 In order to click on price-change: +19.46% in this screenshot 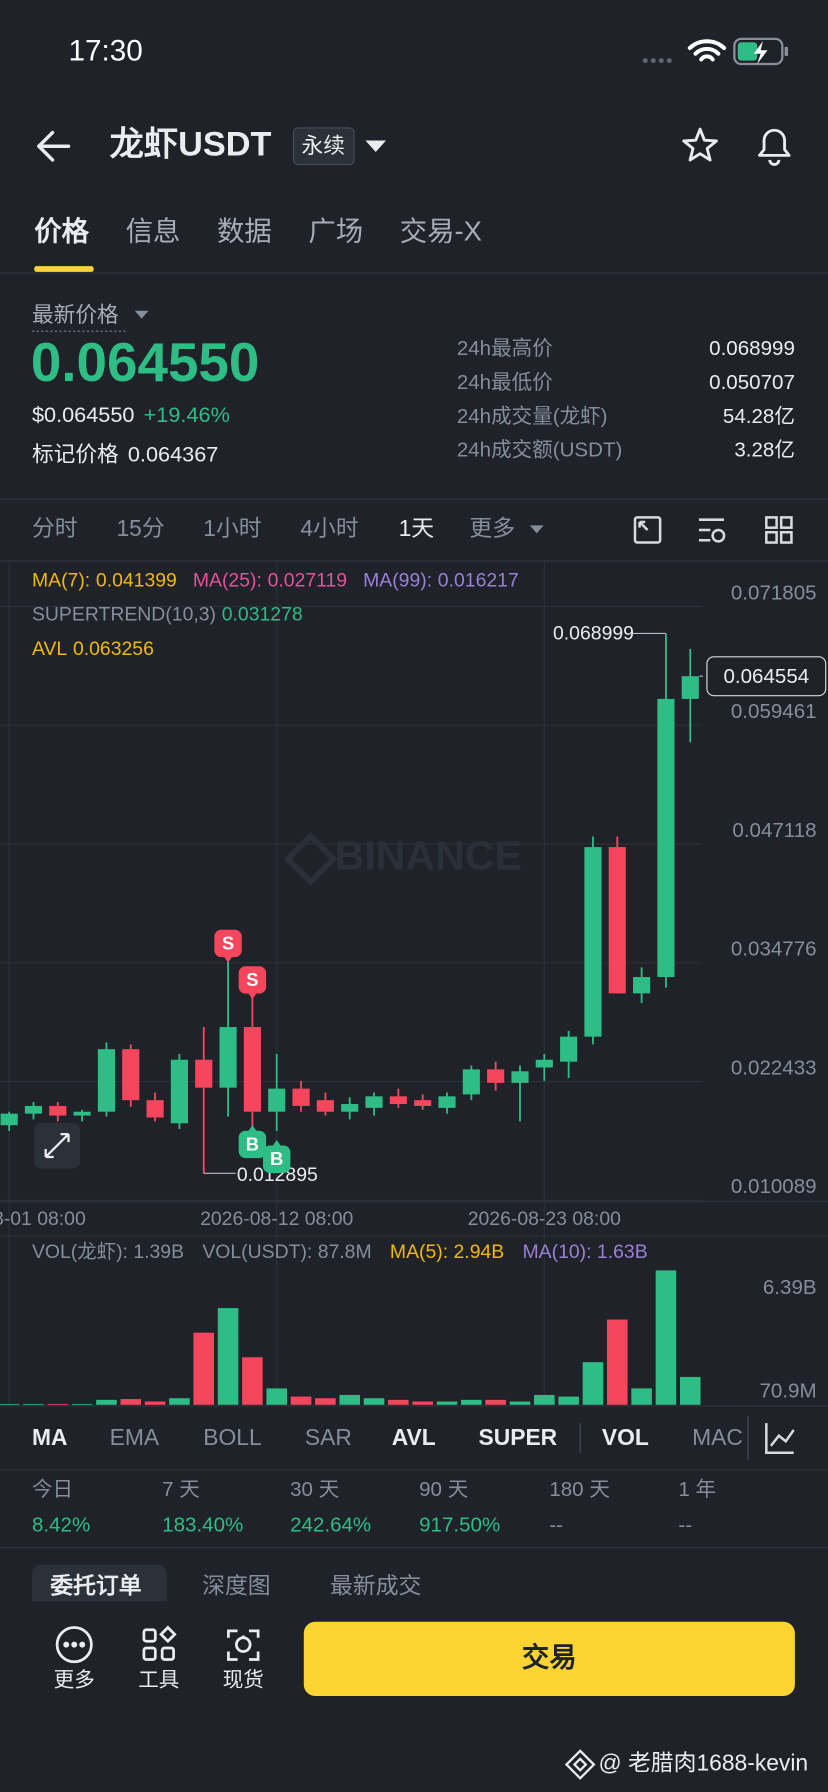, I will do `click(187, 413)`.